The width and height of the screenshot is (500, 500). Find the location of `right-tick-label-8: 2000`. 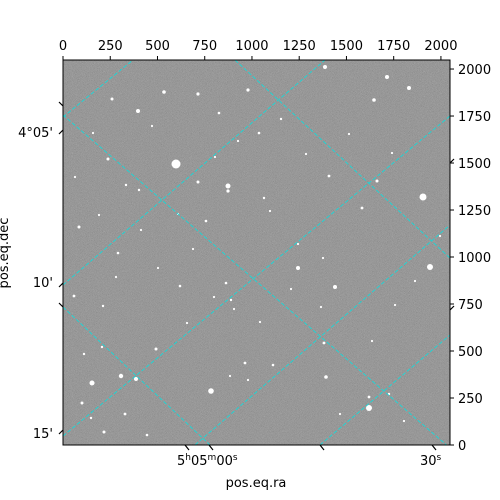

right-tick-label-8: 2000 is located at coordinates (474, 70).